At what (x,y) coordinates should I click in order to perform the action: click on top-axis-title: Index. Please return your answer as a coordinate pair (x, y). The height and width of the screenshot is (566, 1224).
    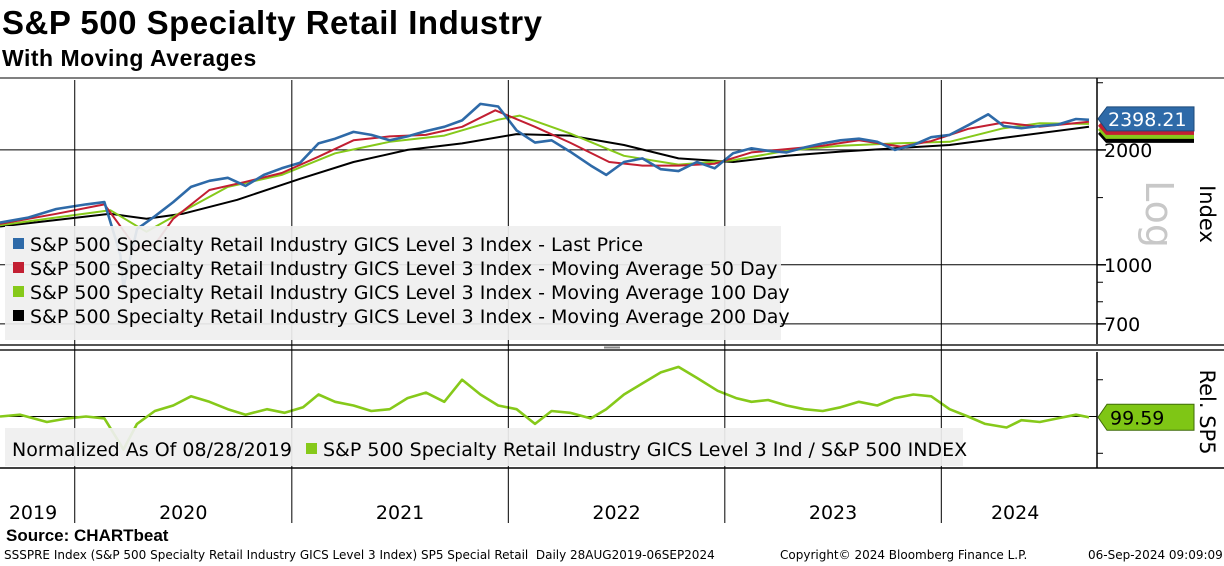
    Looking at the image, I should click on (1207, 214).